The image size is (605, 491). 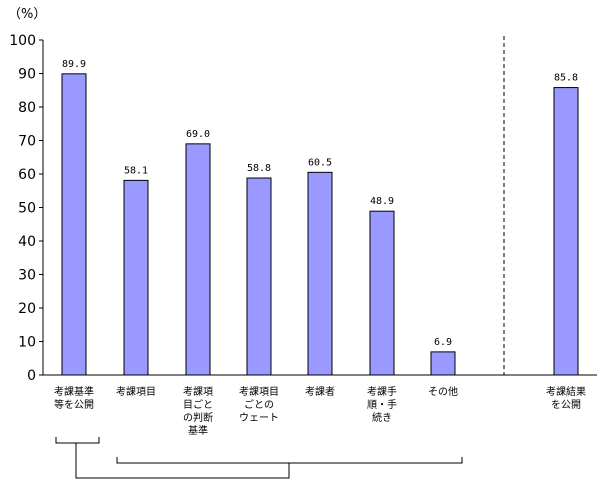 What do you see at coordinates (320, 391) in the screenshot?
I see `x-category-label: 考課者` at bounding box center [320, 391].